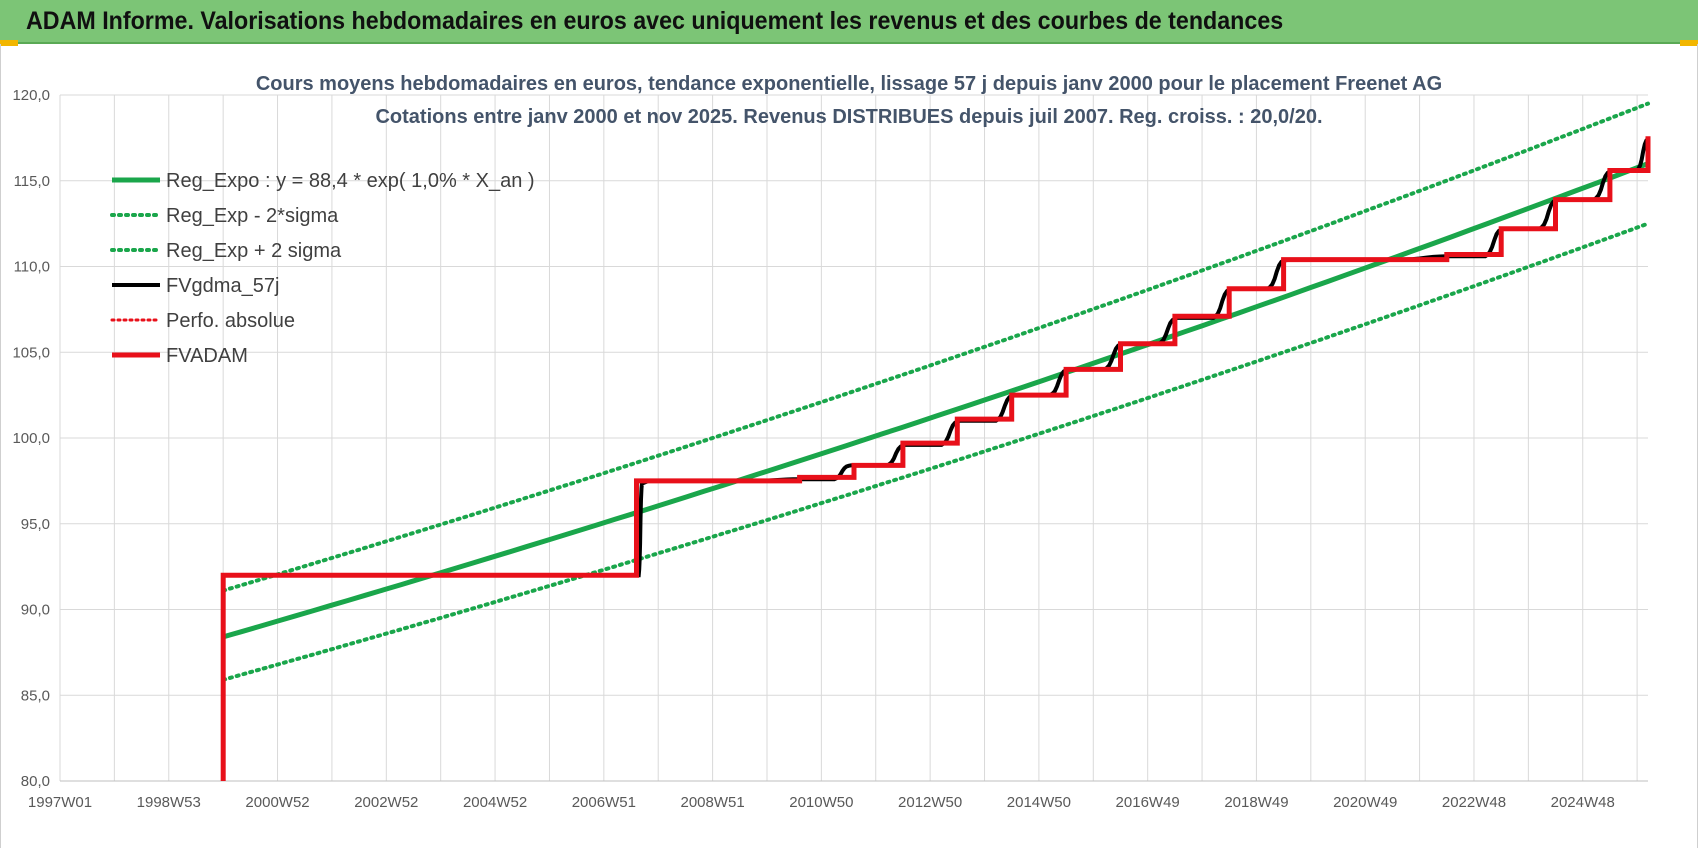 This screenshot has height=848, width=1698. I want to click on legend-label: FVADAM, so click(207, 356).